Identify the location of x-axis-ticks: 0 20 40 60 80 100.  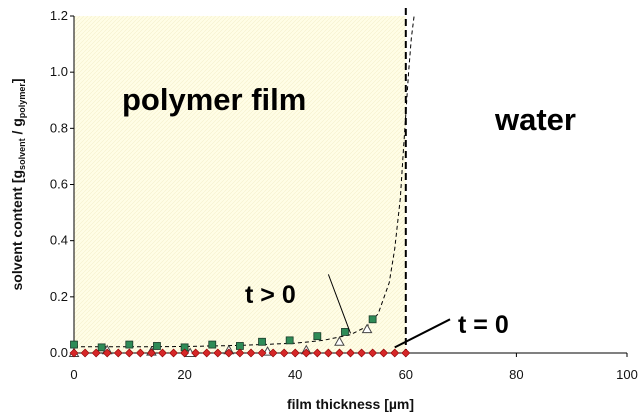
(354, 367).